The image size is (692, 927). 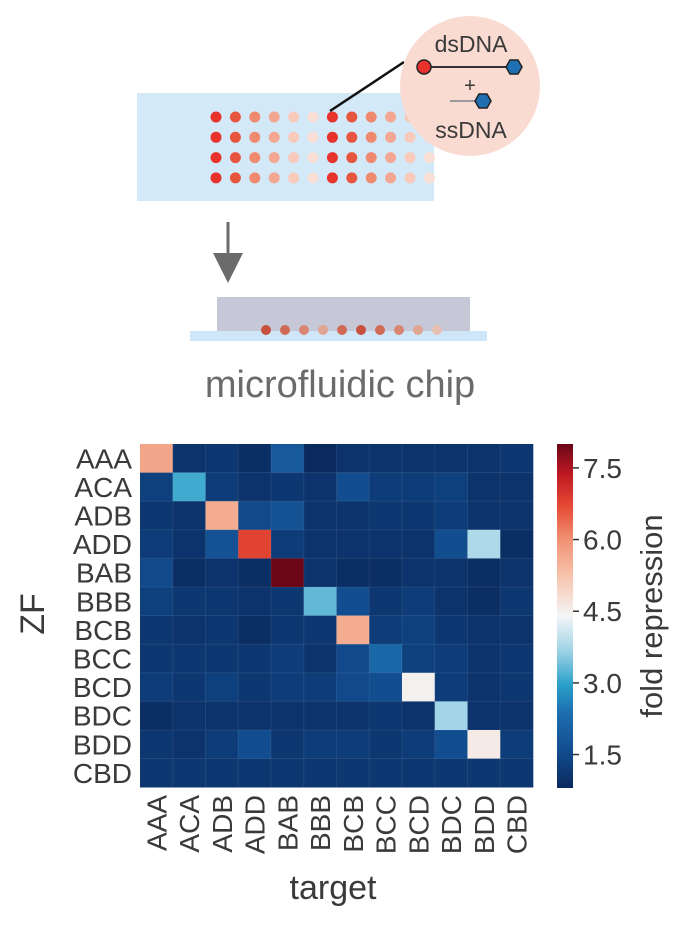 What do you see at coordinates (484, 824) in the screenshot?
I see `x-tick-label: BDD` at bounding box center [484, 824].